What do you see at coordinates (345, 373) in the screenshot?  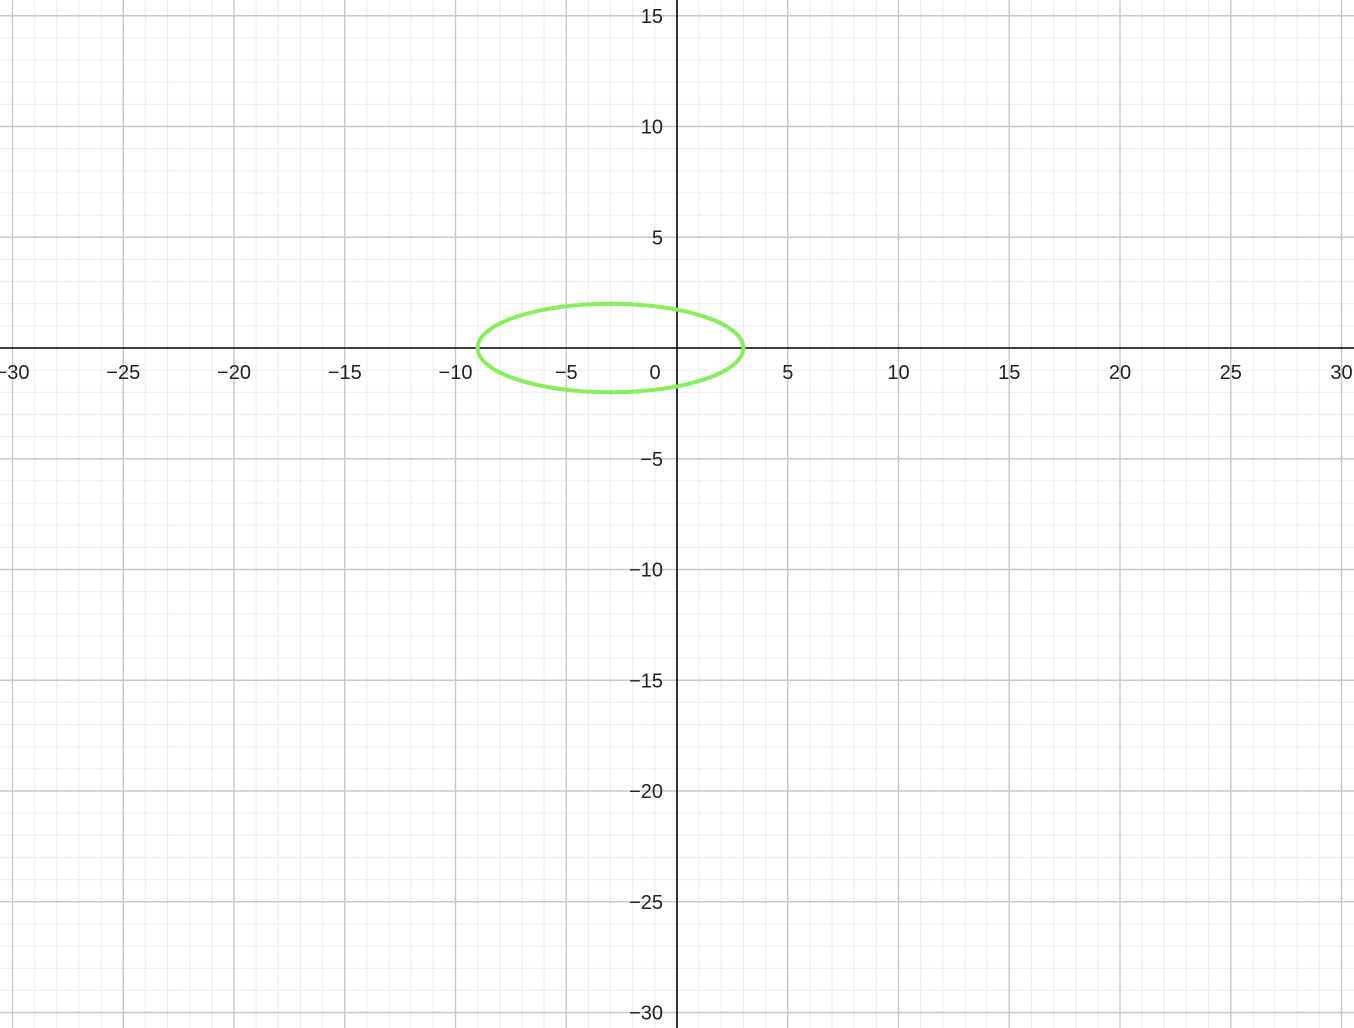 I see `x-tick-label: −15` at bounding box center [345, 373].